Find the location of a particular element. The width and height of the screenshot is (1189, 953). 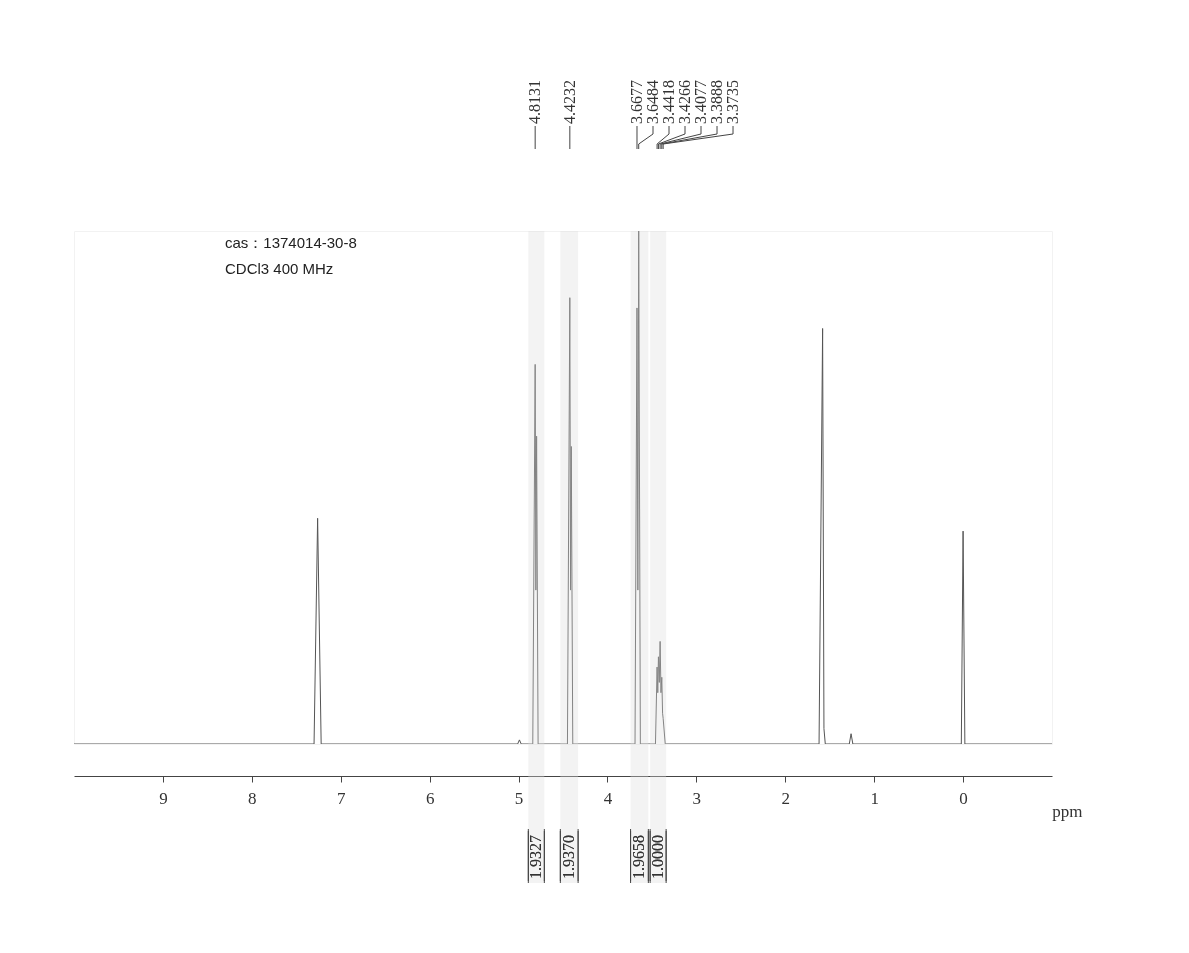

annotation: 3.4418 is located at coordinates (669, 102).